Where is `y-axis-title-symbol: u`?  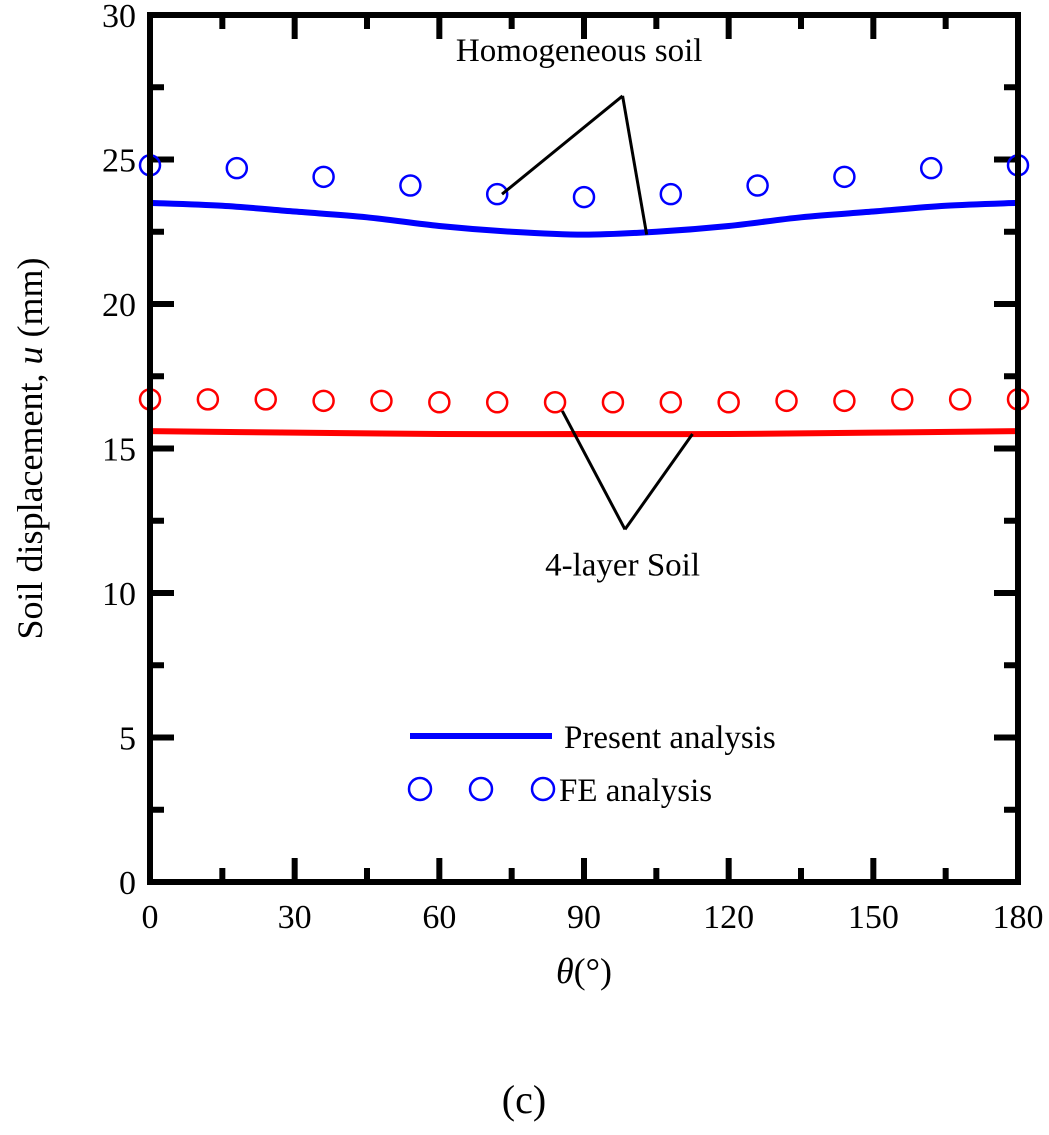 y-axis-title-symbol: u is located at coordinates (30, 356).